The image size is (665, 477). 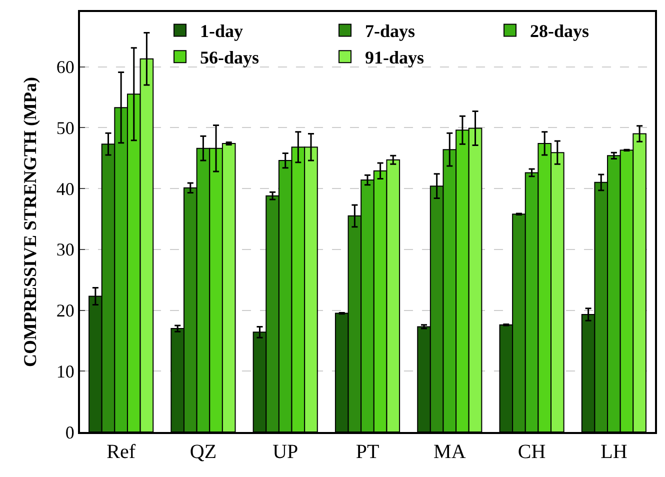 I want to click on y-axis-title: COMPRESSIVE STRENGTH (MPa), so click(x=30, y=222).